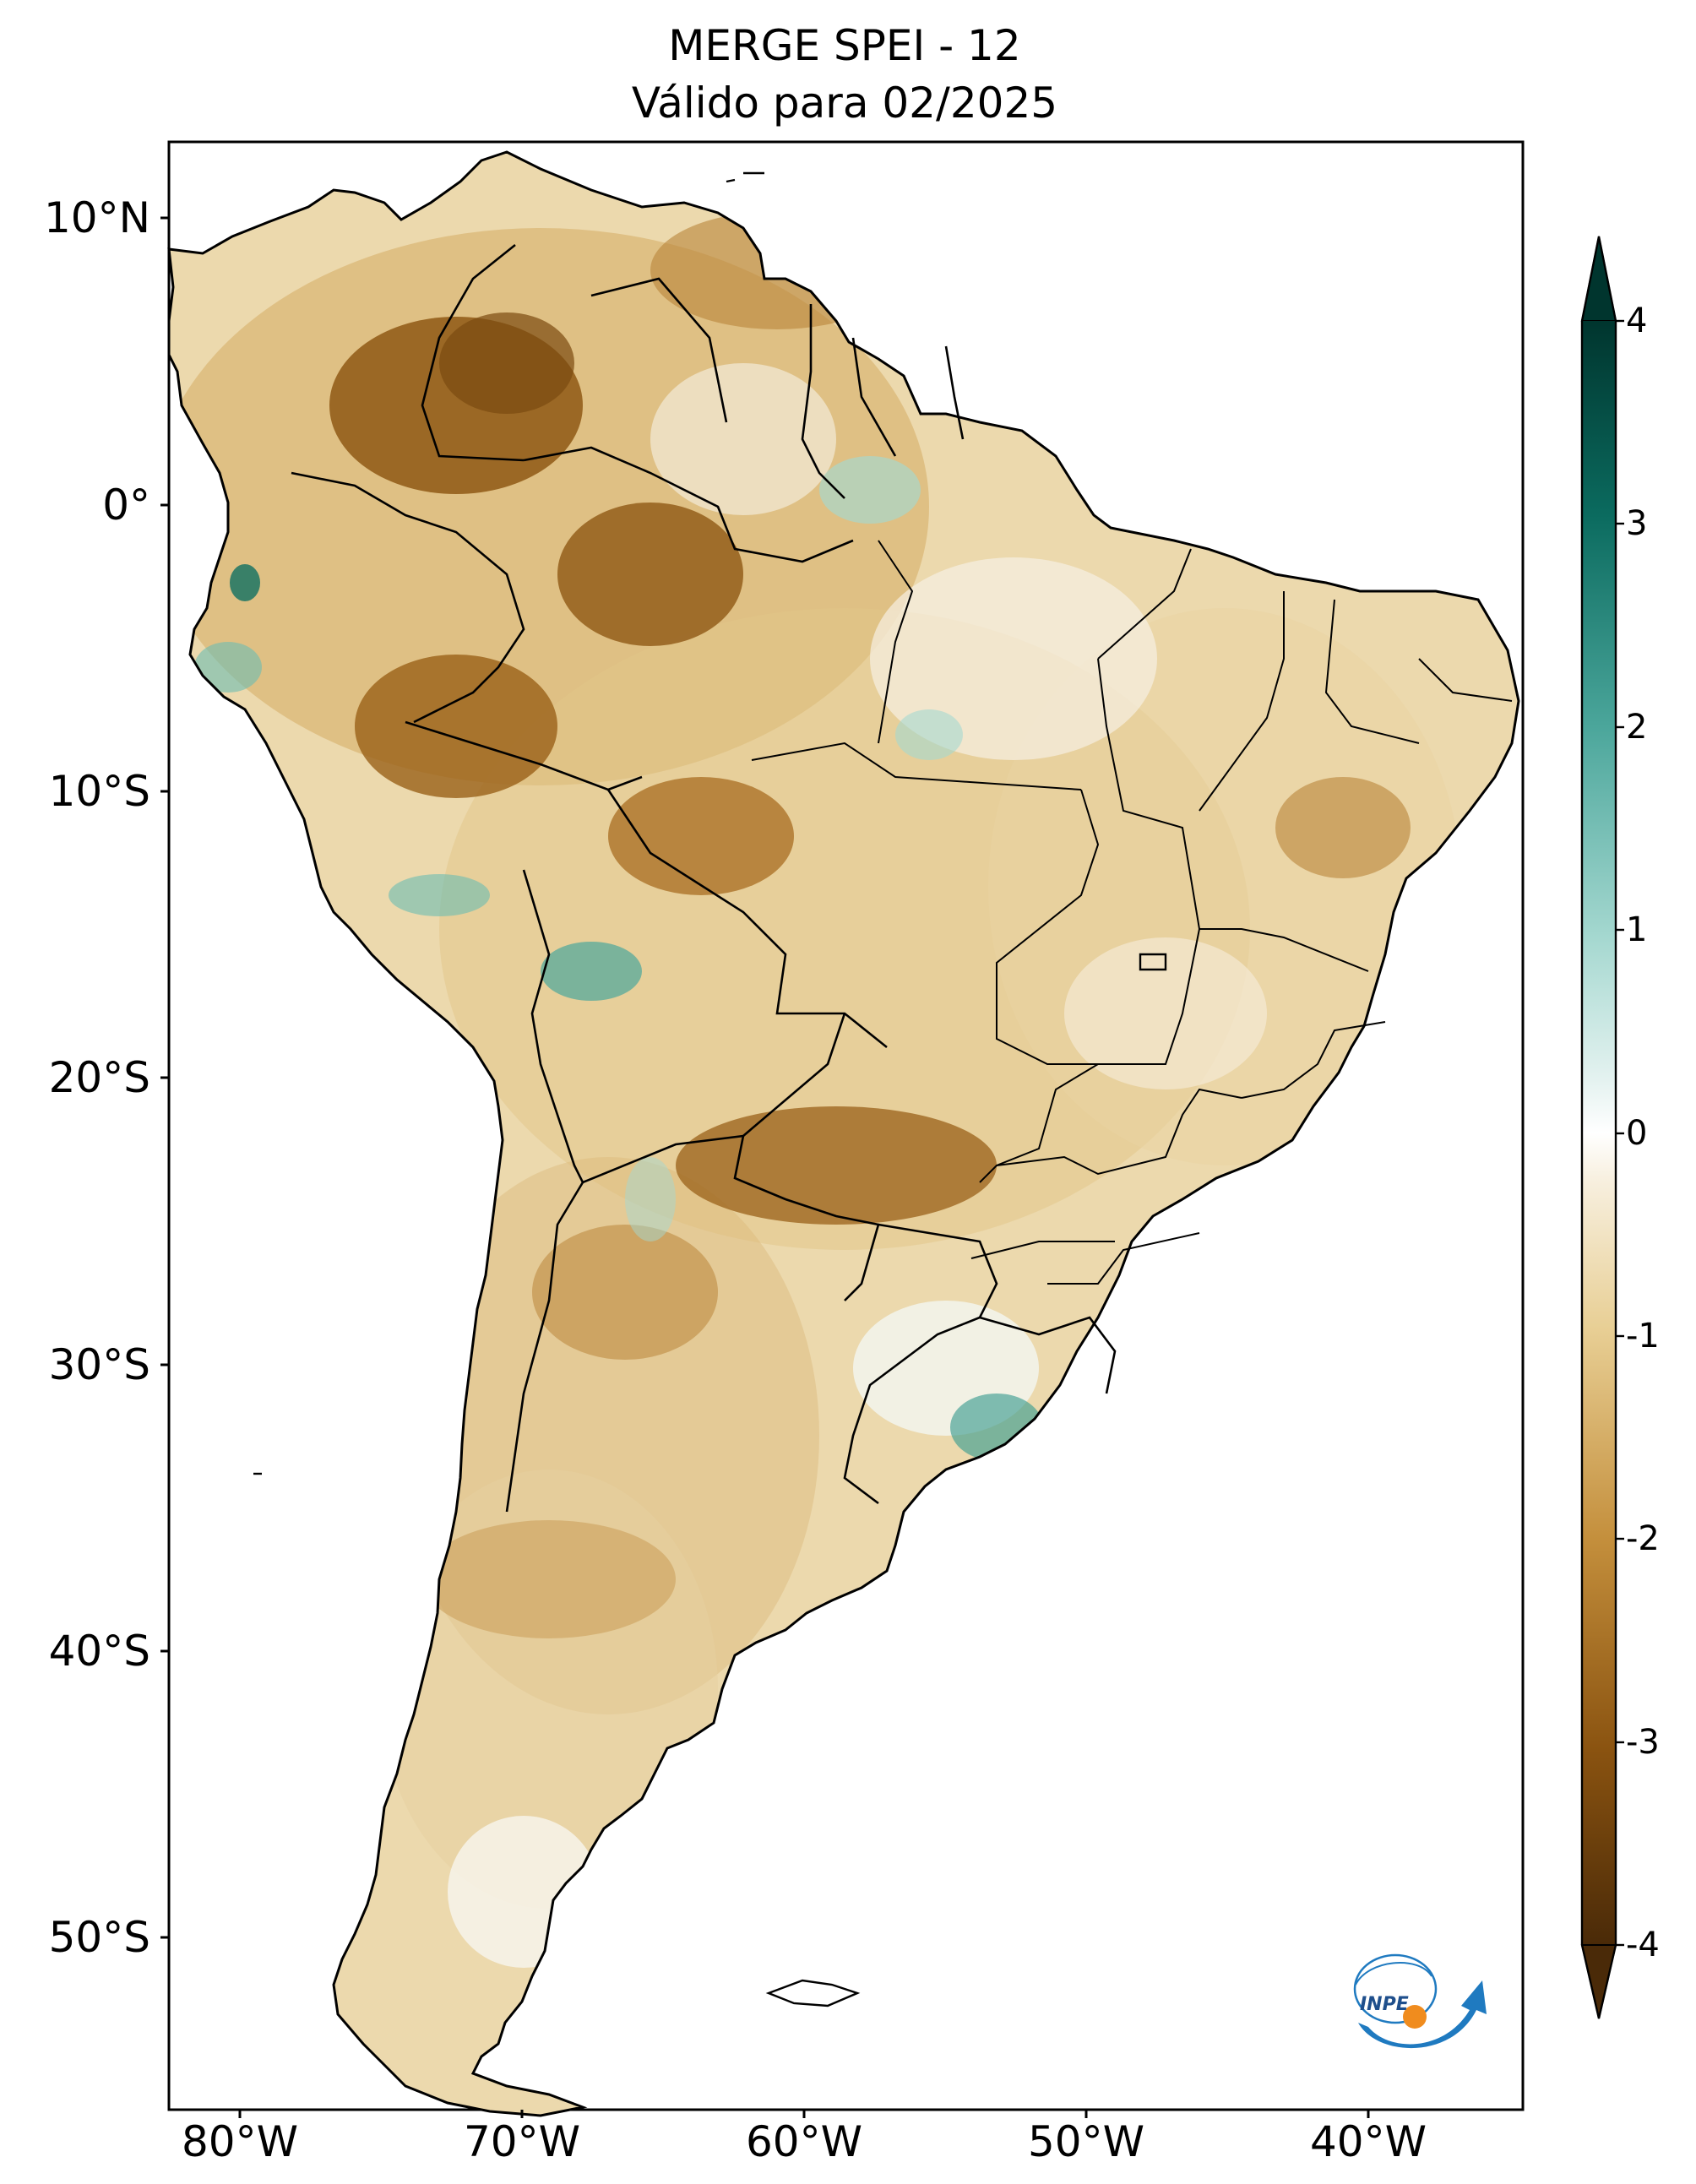  What do you see at coordinates (1637, 727) in the screenshot?
I see `colorbar-label-2: 2` at bounding box center [1637, 727].